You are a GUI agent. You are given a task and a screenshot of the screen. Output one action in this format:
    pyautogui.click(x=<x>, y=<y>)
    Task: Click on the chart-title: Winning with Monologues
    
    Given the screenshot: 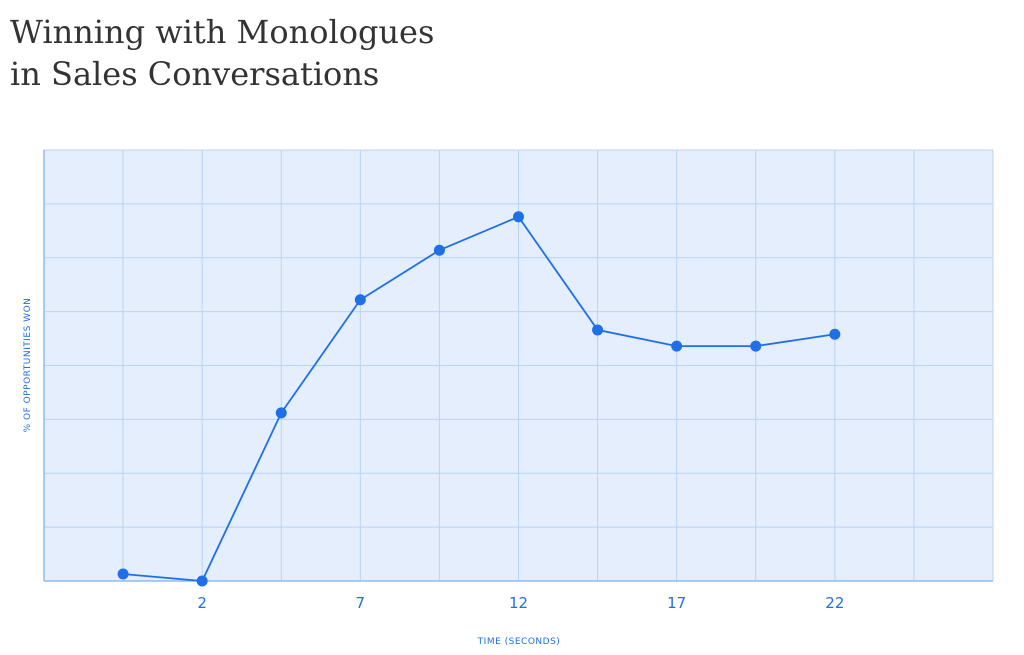 What is the action you would take?
    pyautogui.click(x=222, y=32)
    